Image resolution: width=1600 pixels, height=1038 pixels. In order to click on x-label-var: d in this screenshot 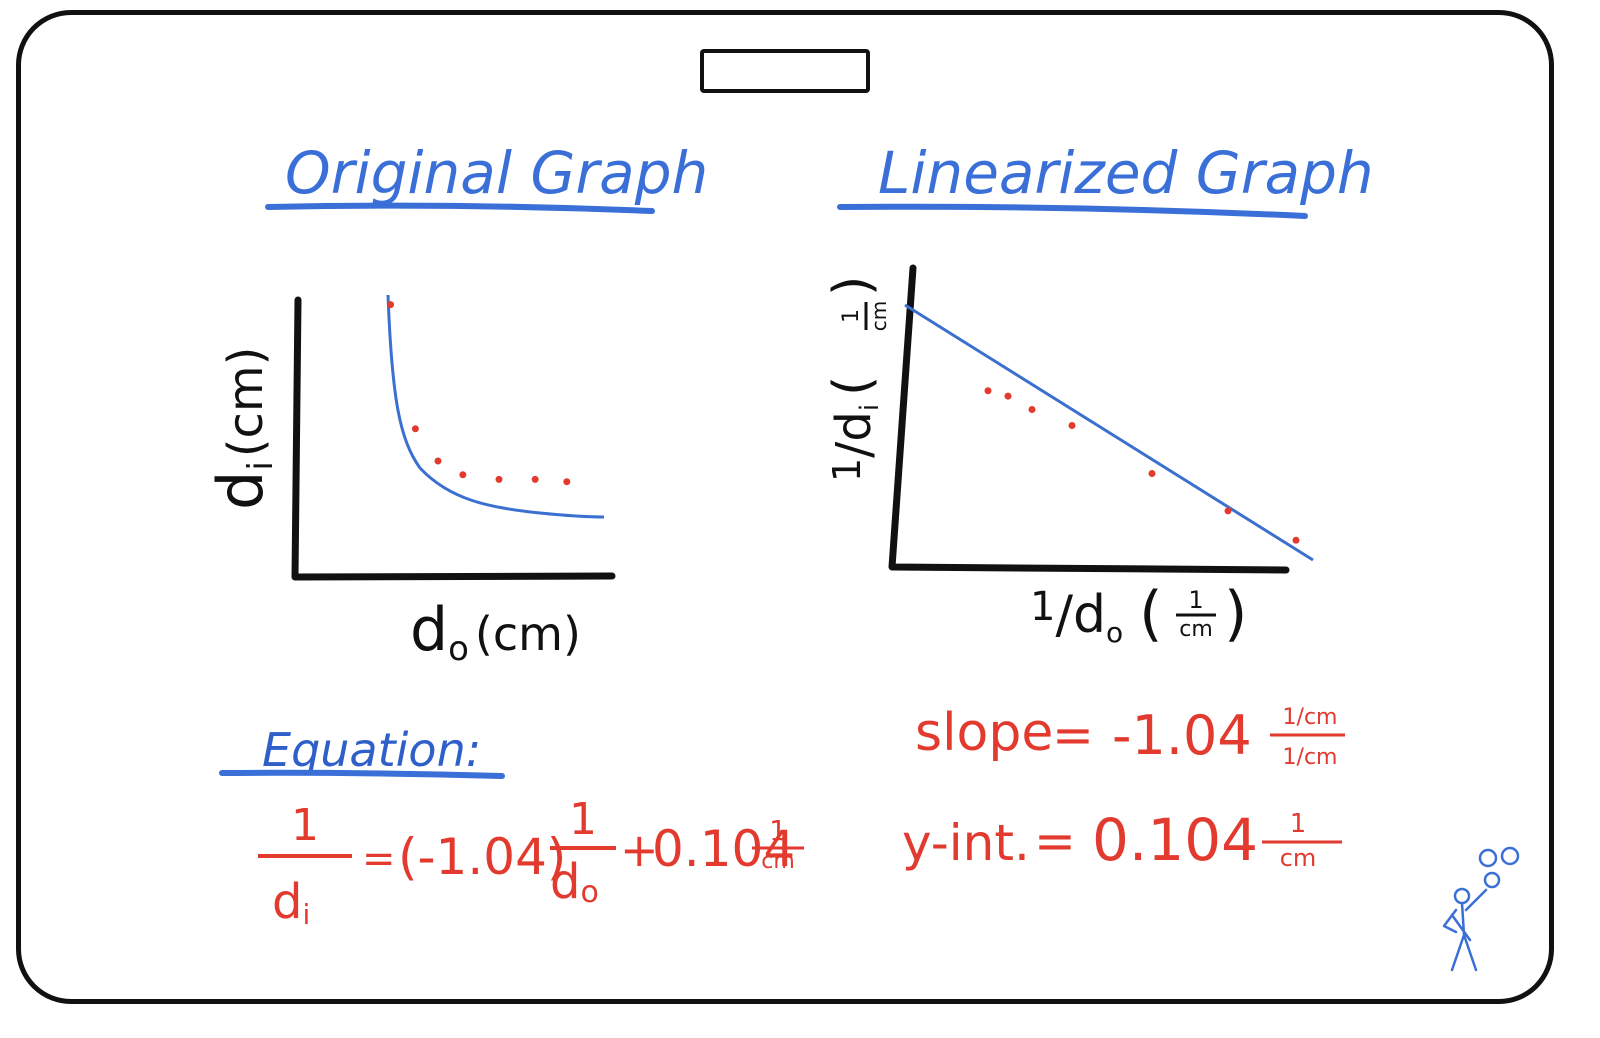, I will do `click(429, 630)`.